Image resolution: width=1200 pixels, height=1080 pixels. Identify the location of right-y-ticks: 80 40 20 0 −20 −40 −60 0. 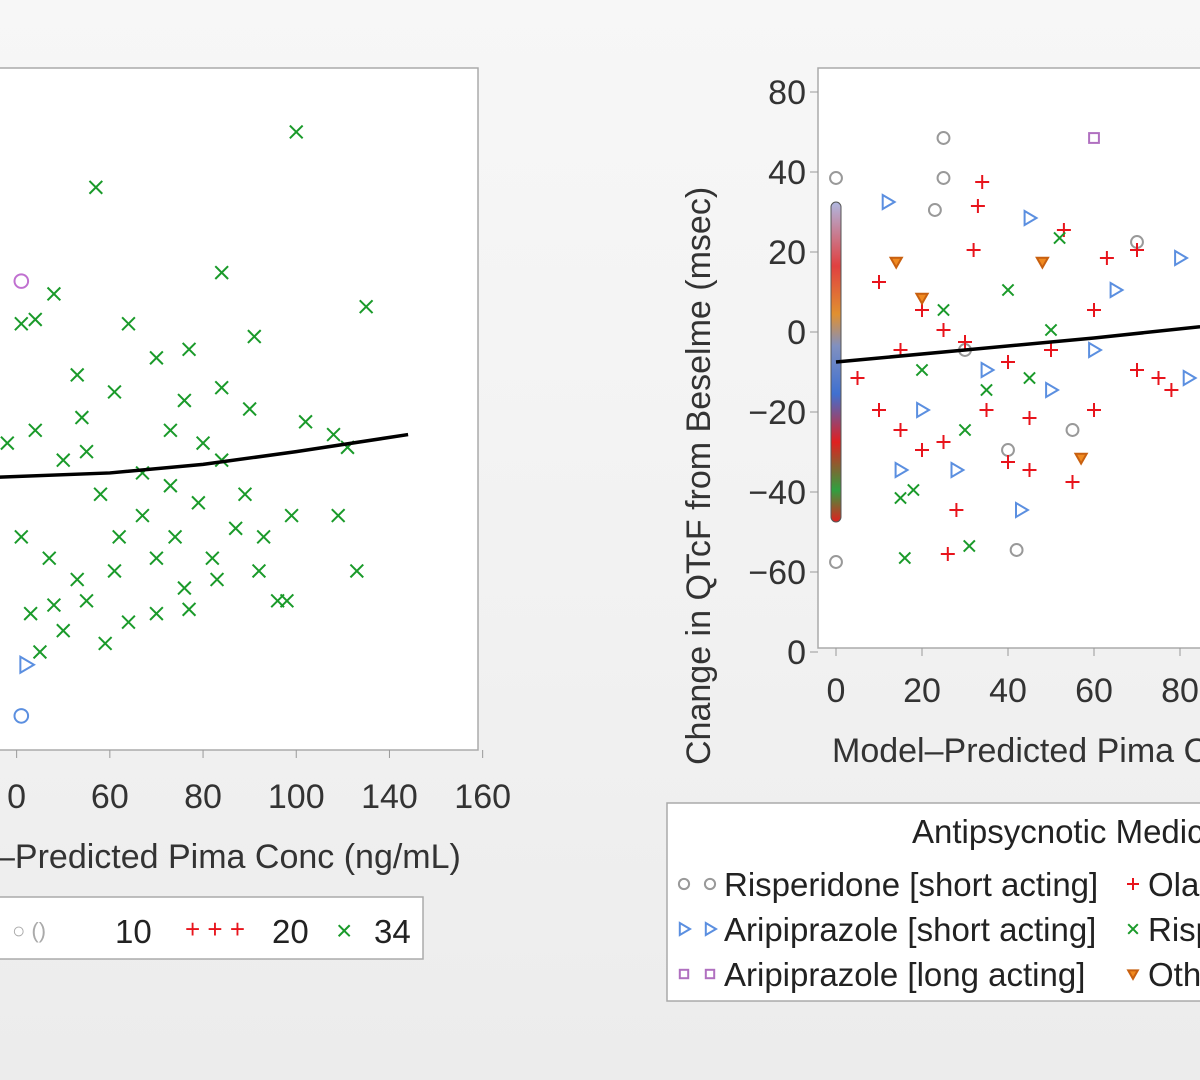
(783, 373).